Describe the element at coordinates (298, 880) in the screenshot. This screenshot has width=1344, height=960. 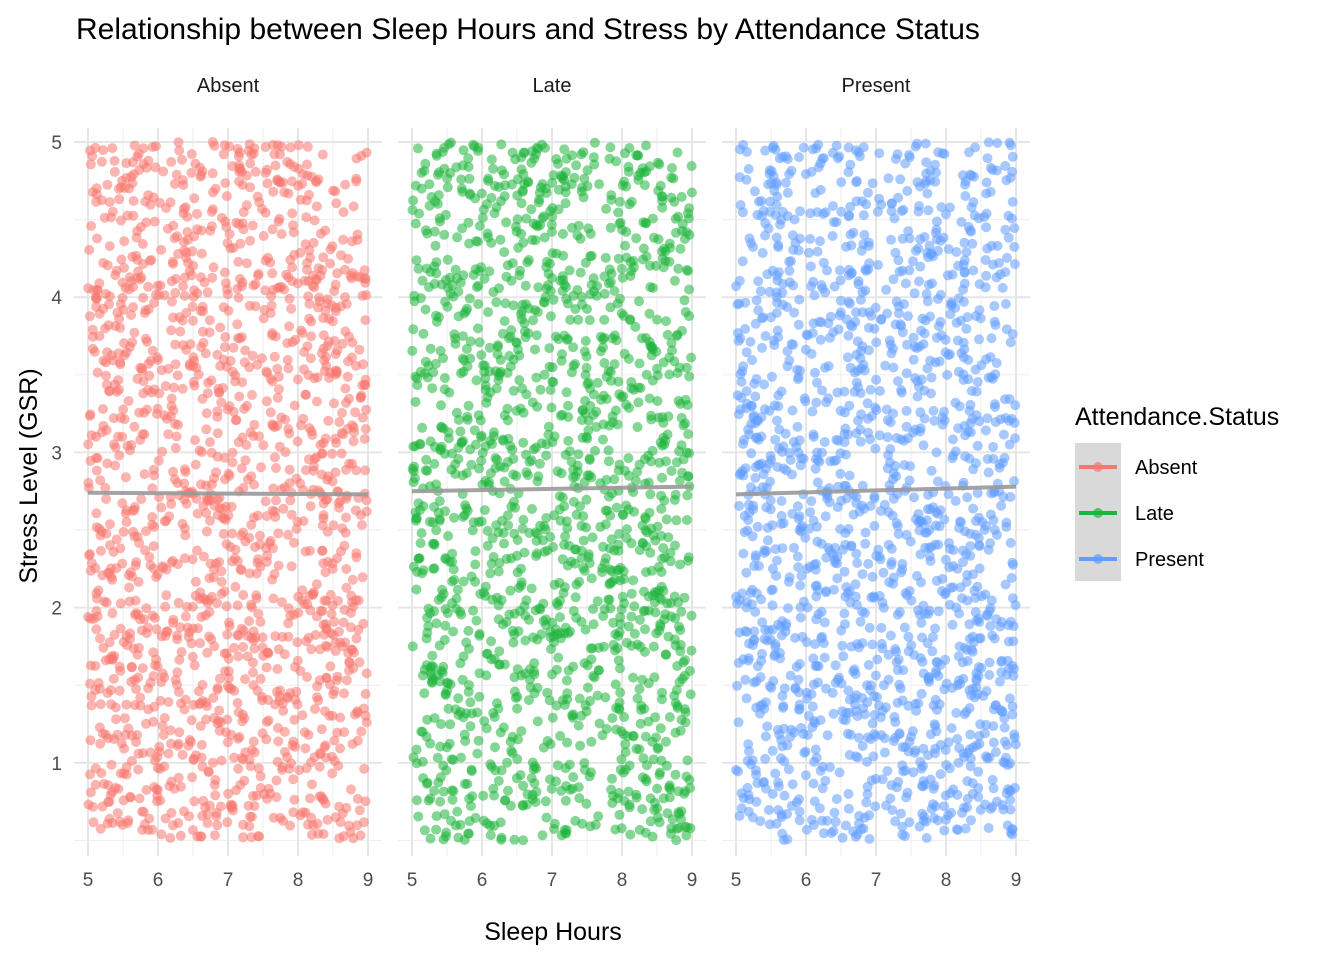
I see `x-tick-label: 8` at that location.